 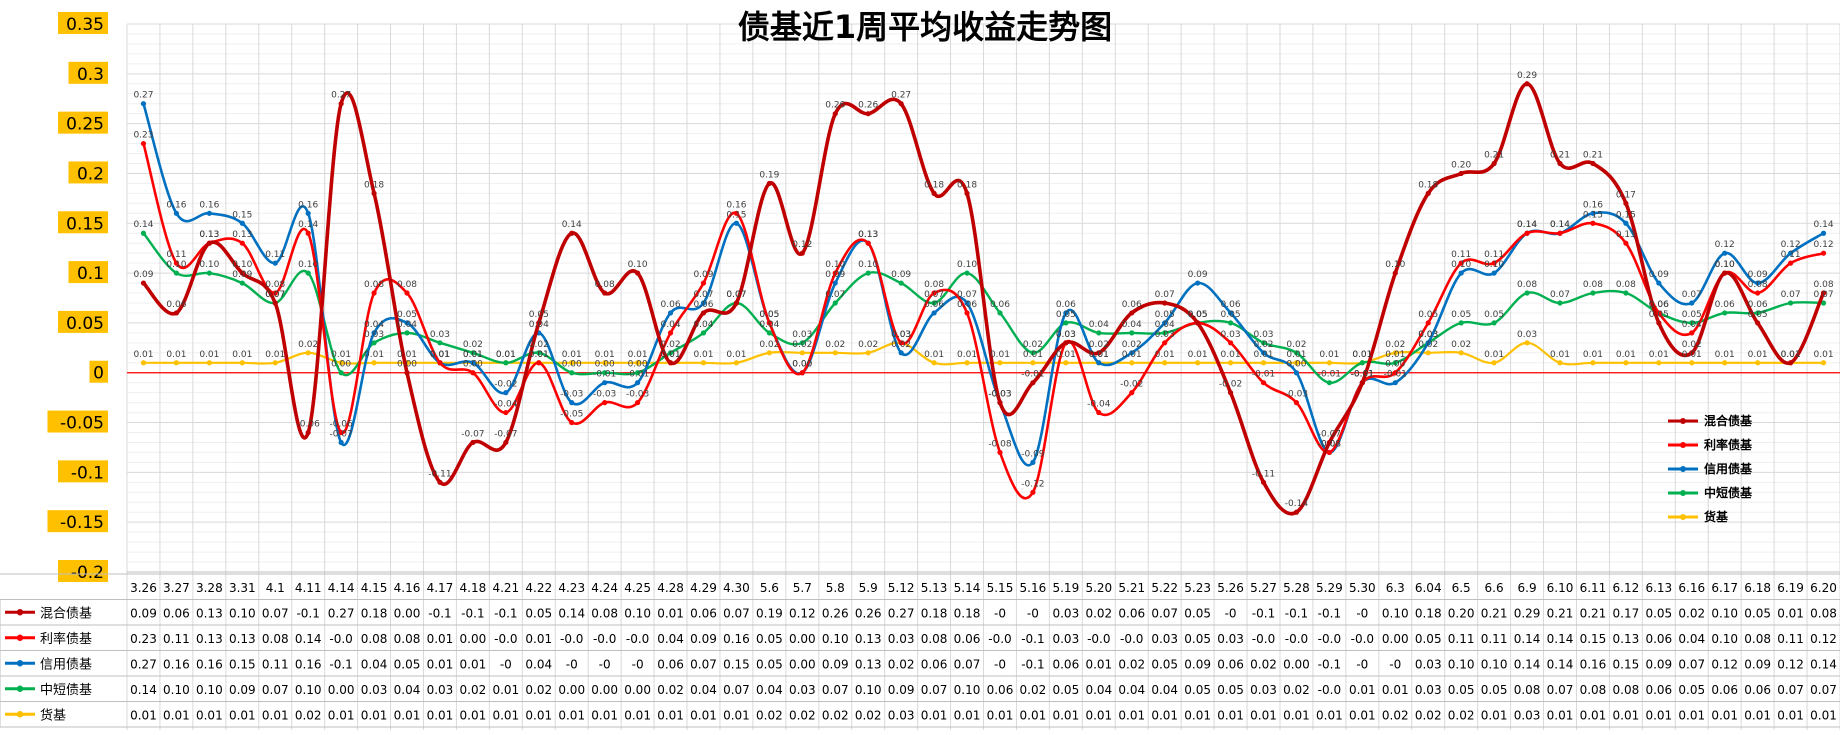 What do you see at coordinates (736, 295) in the screenshot?
I see `data-label: 0.07` at bounding box center [736, 295].